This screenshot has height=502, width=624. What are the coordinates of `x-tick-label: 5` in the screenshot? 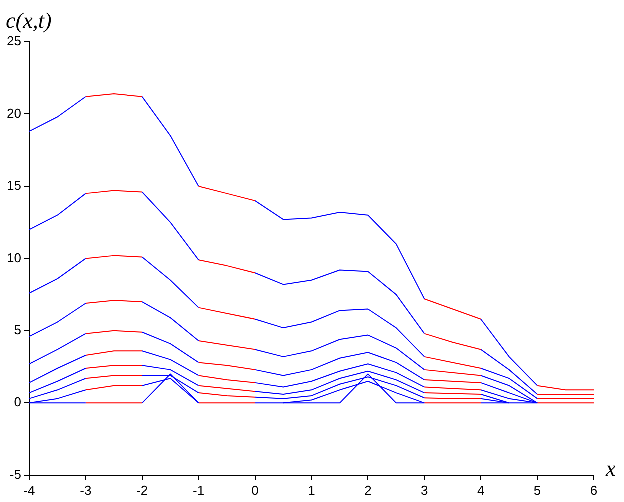 It's located at (538, 490).